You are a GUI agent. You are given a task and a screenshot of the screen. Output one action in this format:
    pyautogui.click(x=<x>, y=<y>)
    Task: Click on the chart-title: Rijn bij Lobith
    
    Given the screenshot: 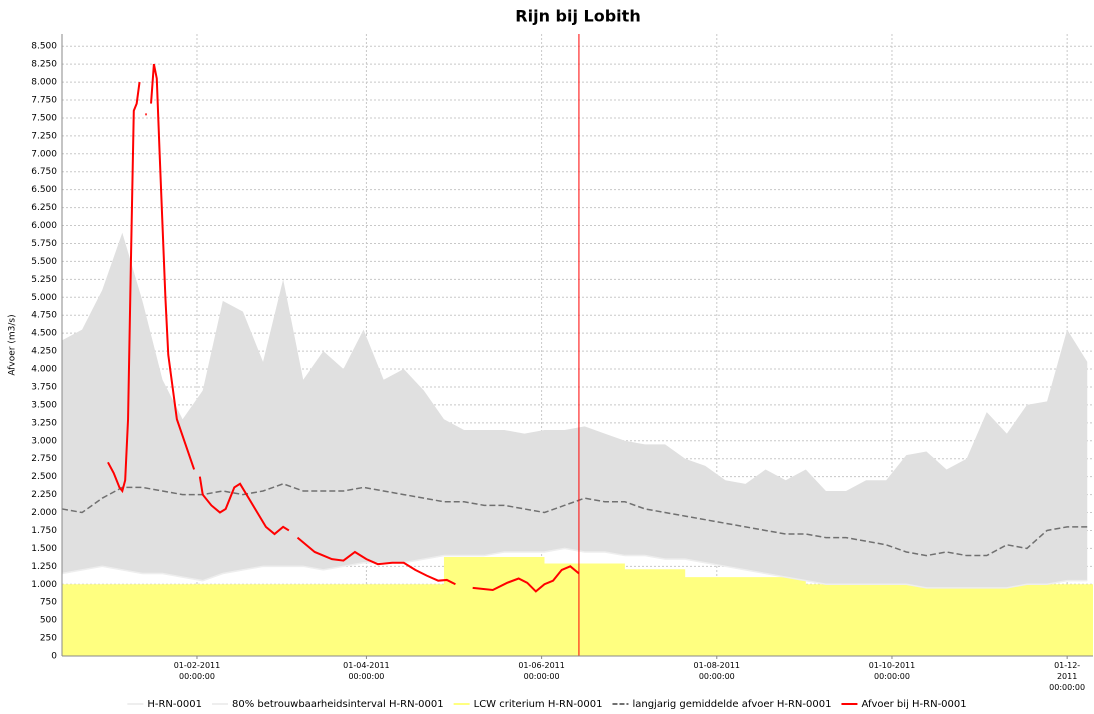 What is the action you would take?
    pyautogui.click(x=577, y=16)
    